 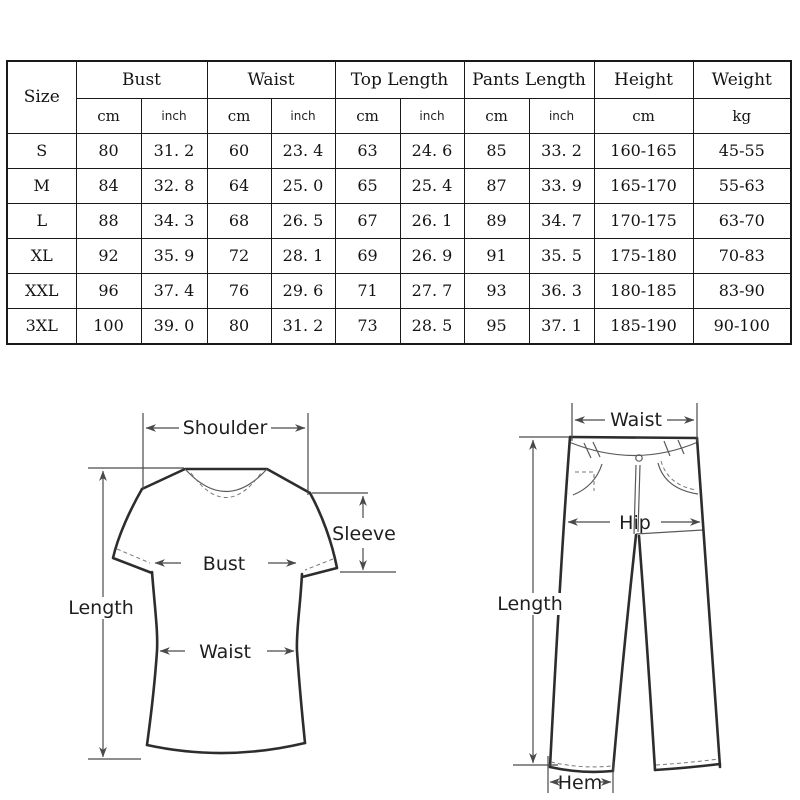 What do you see at coordinates (643, 220) in the screenshot?
I see `cell-height: 170-175` at bounding box center [643, 220].